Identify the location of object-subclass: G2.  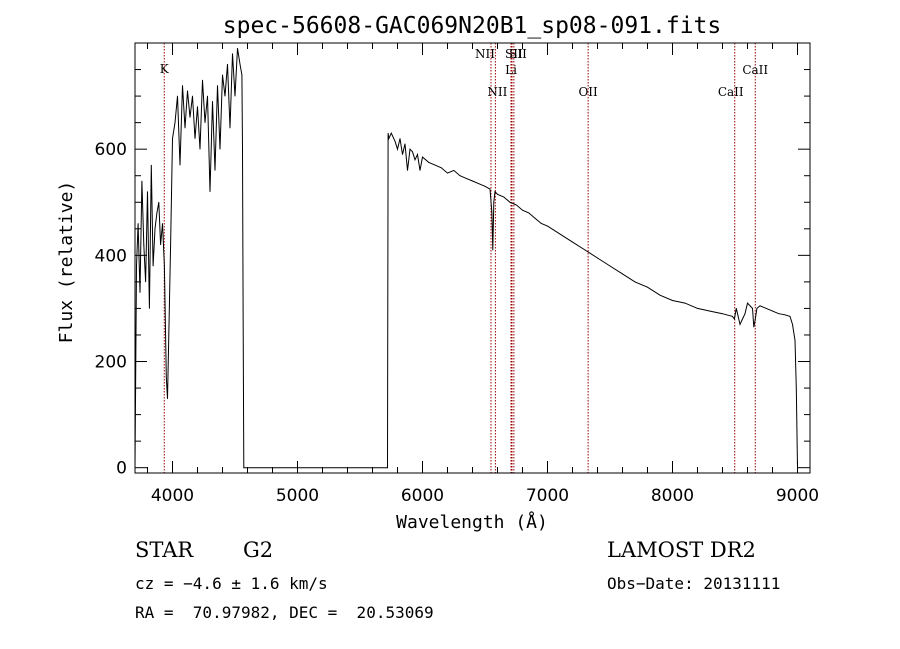
(258, 550).